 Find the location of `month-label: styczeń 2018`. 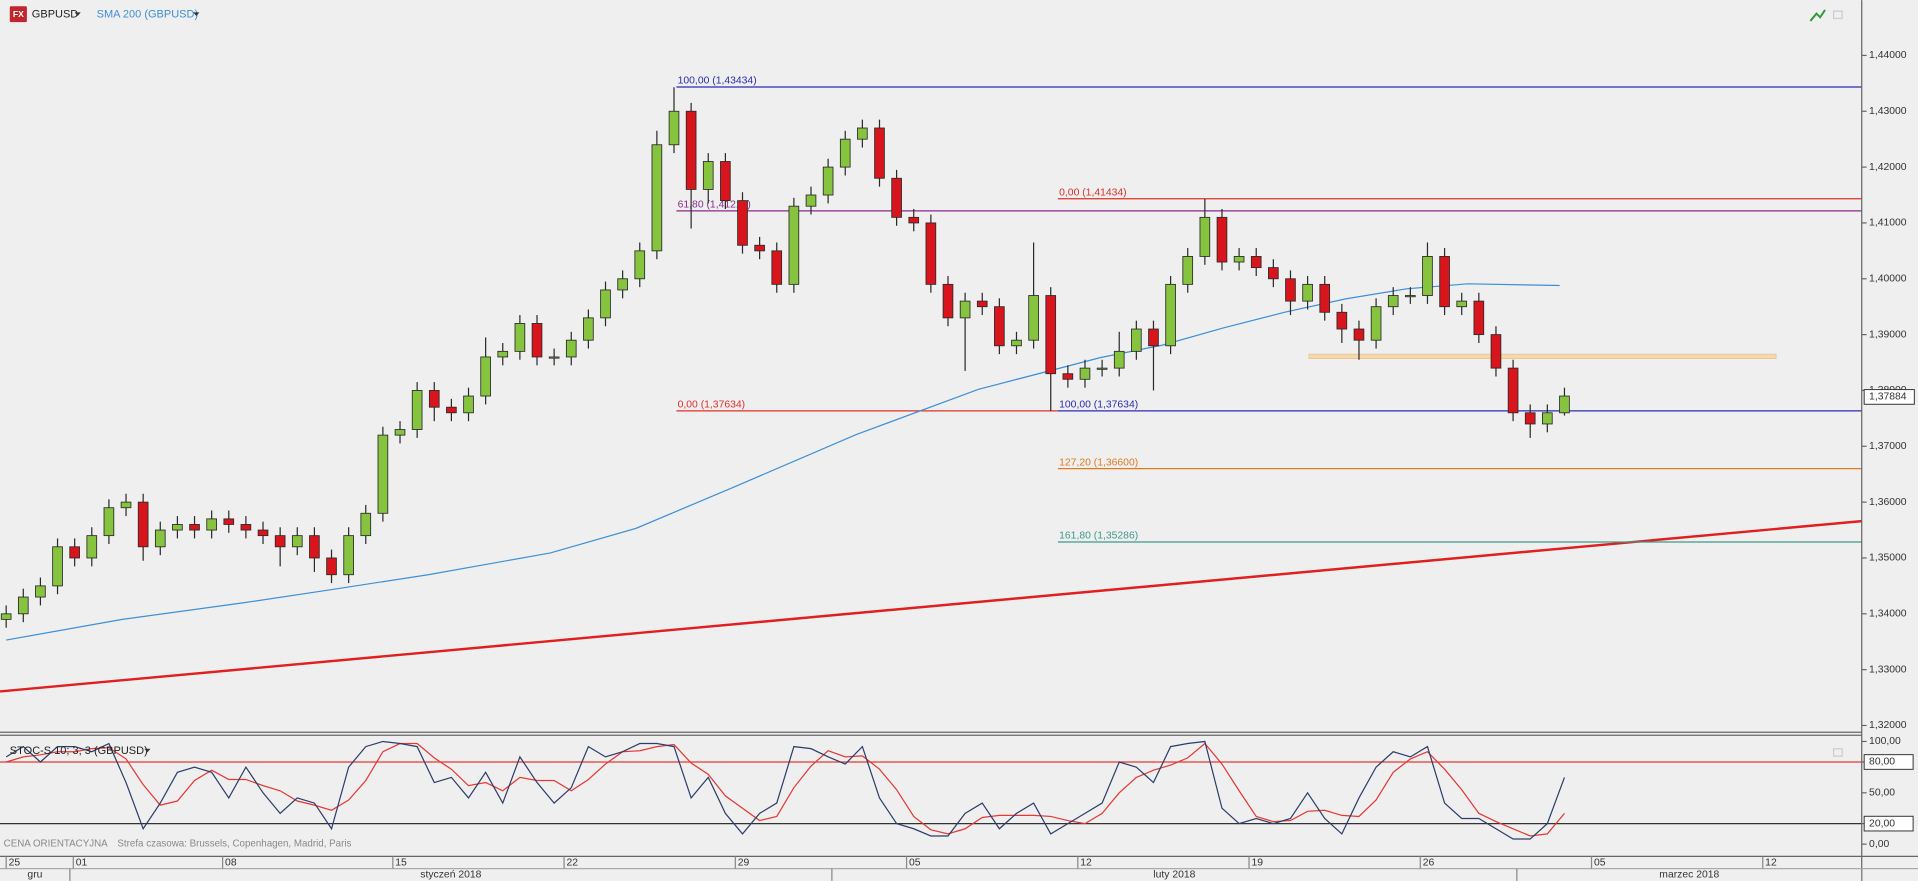

month-label: styczeń 2018 is located at coordinates (450, 874).